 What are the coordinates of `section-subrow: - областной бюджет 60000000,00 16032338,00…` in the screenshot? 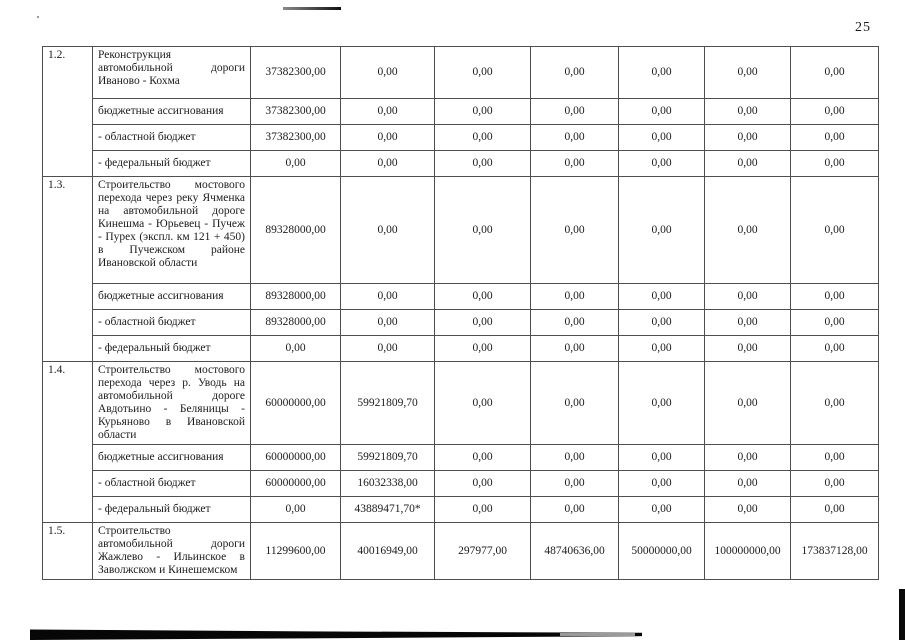 It's located at (461, 483).